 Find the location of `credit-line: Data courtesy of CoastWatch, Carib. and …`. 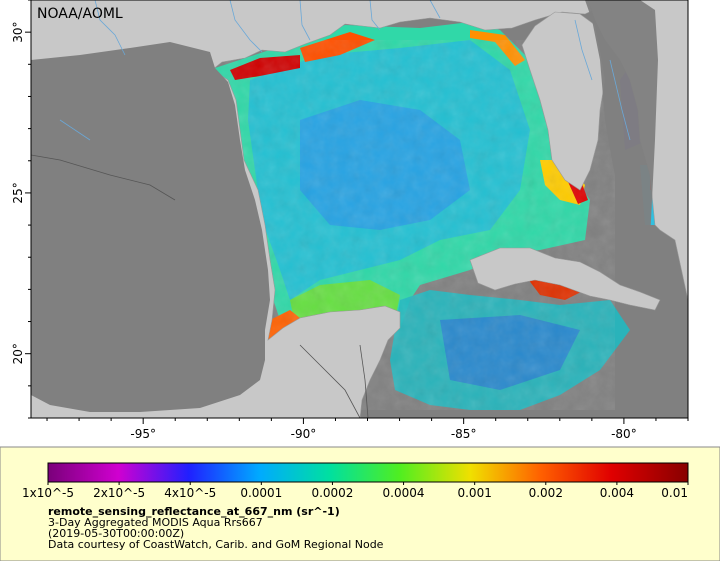

credit-line: Data courtesy of CoastWatch, Carib. and … is located at coordinates (216, 544).